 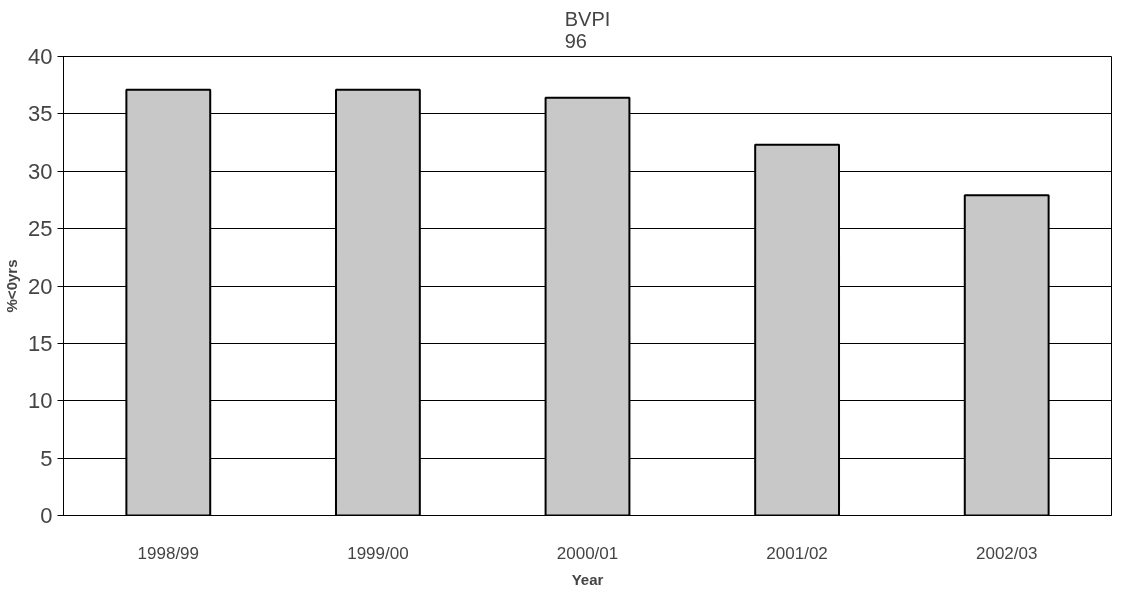 I want to click on x-tick-label: 1998/99, so click(x=168, y=553).